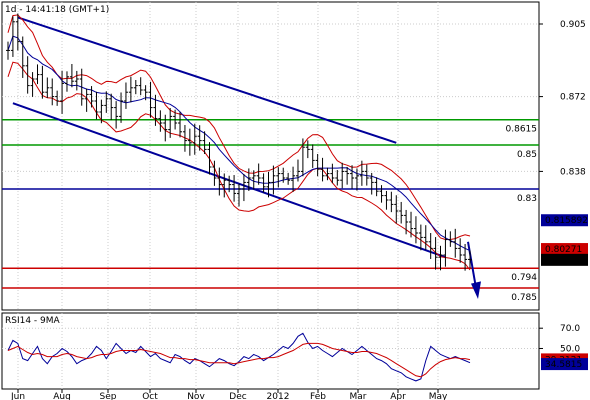 The width and height of the screenshot is (590, 400). I want to click on x-tick-label: Aug, so click(62, 396).